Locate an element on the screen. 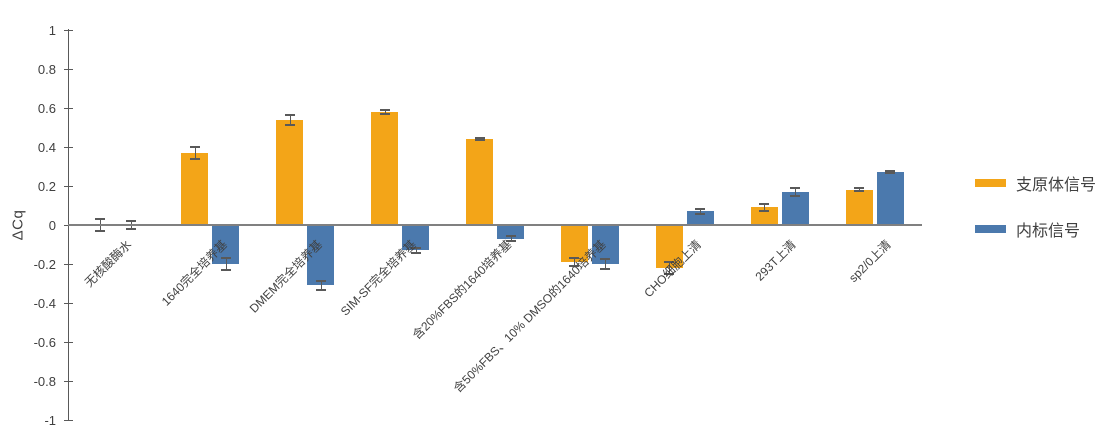 The image size is (1113, 437). legend-swatch-mycoplasma-signal is located at coordinates (990, 183).